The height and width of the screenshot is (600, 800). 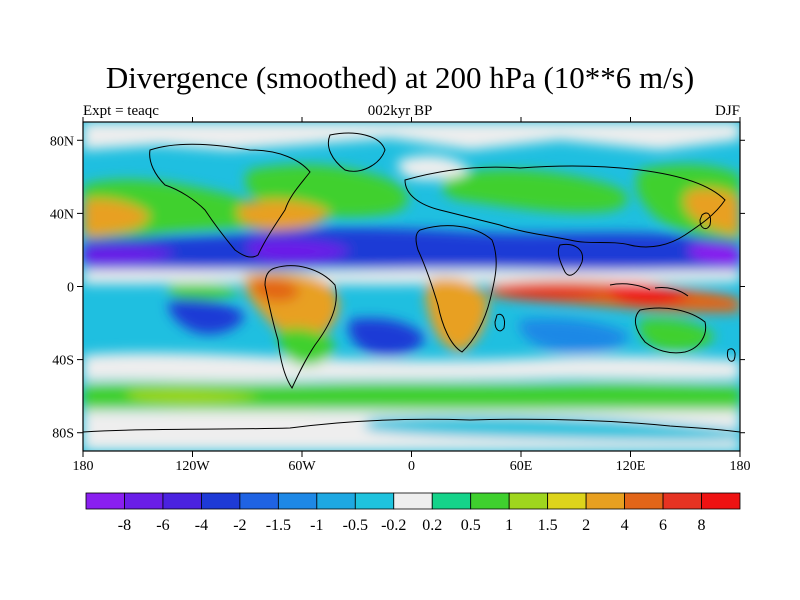 I want to click on coast-africa, so click(x=456, y=289).